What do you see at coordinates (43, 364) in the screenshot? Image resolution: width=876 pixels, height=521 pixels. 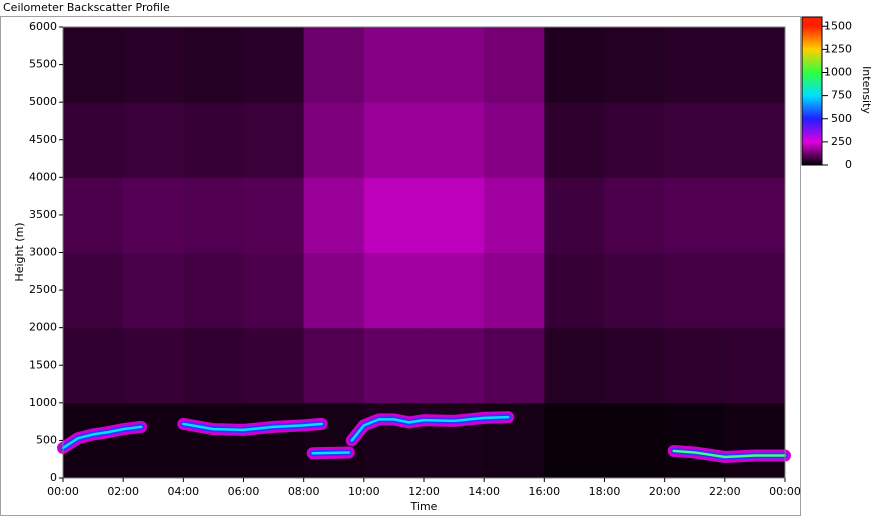 I see `y-tick-label: 1500` at bounding box center [43, 364].